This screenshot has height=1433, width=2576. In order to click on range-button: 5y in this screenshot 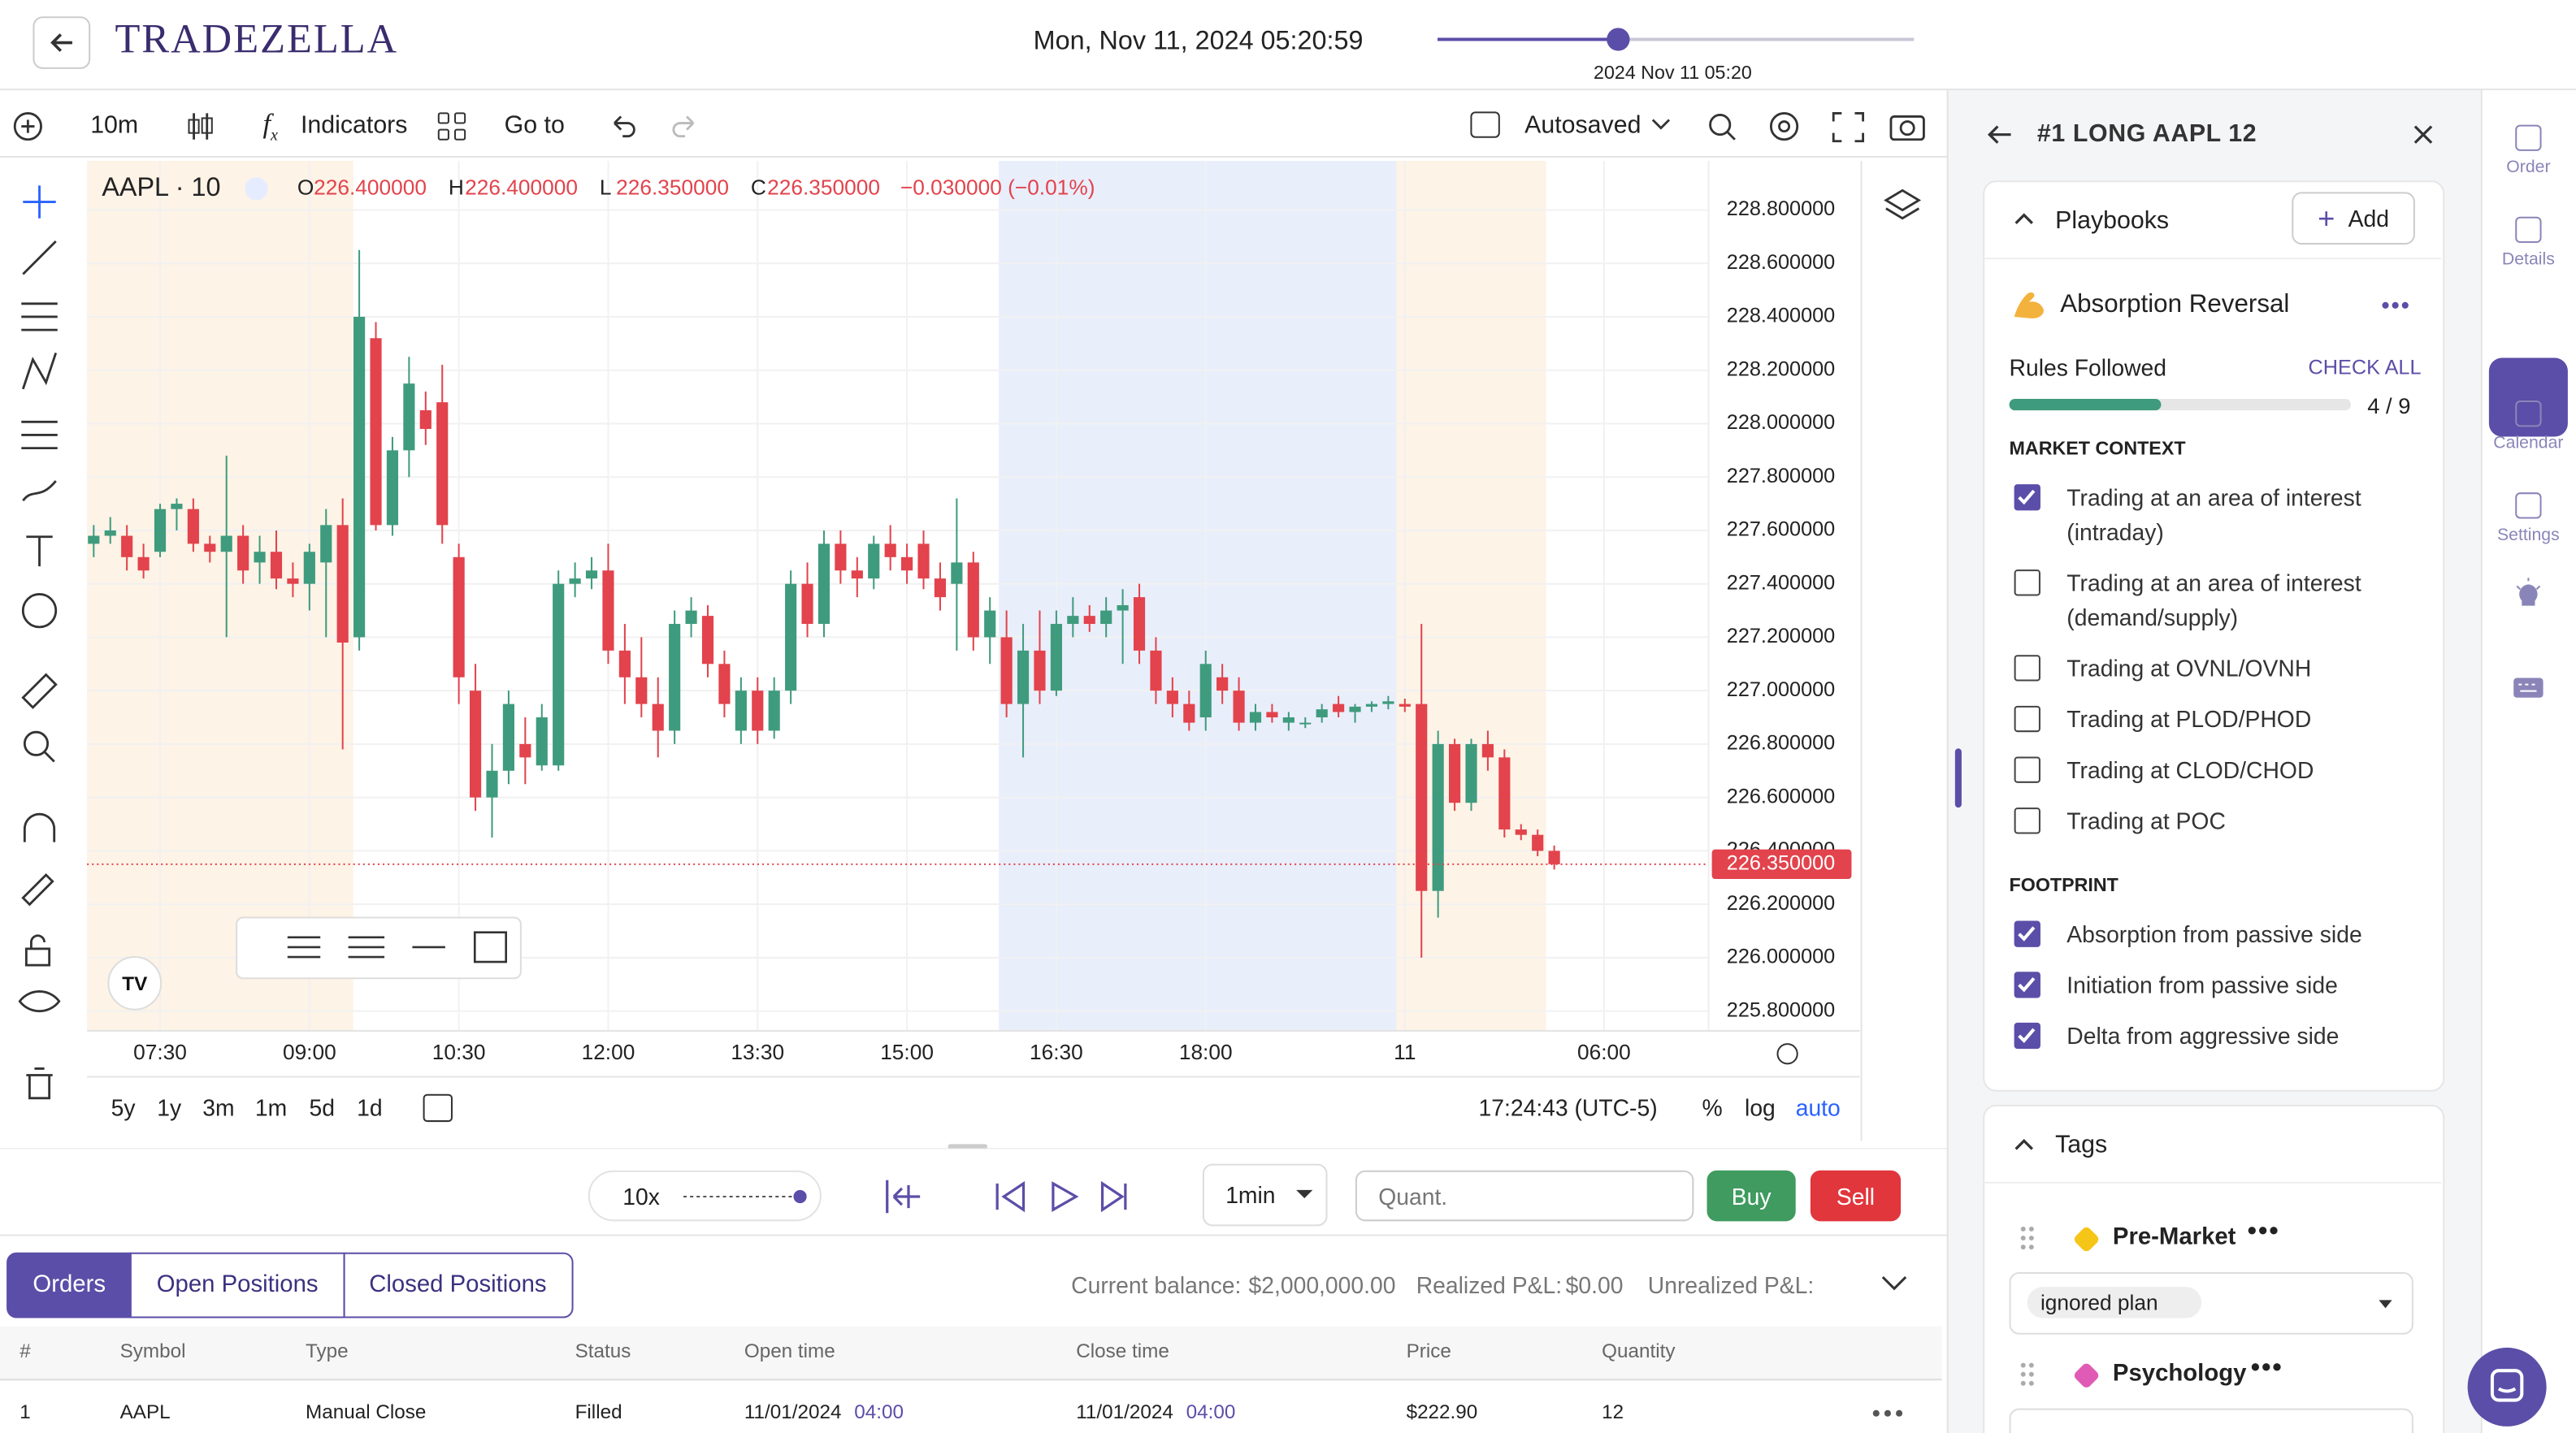, I will do `click(124, 1107)`.